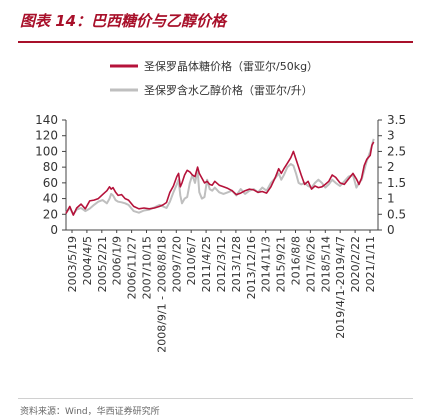 This screenshot has height=417, width=425. I want to click on y-right-tick-label: 1, so click(391, 199).